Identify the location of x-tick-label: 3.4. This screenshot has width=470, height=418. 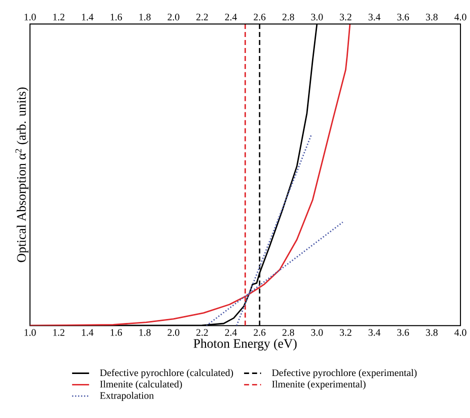
(374, 332).